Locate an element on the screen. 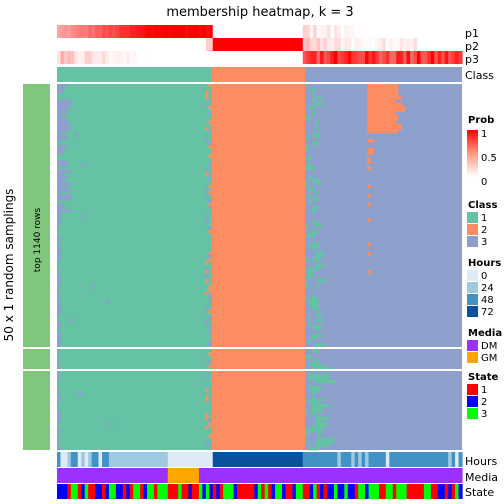 The width and height of the screenshot is (504, 504). legend-media-label-gm: GM is located at coordinates (489, 358).